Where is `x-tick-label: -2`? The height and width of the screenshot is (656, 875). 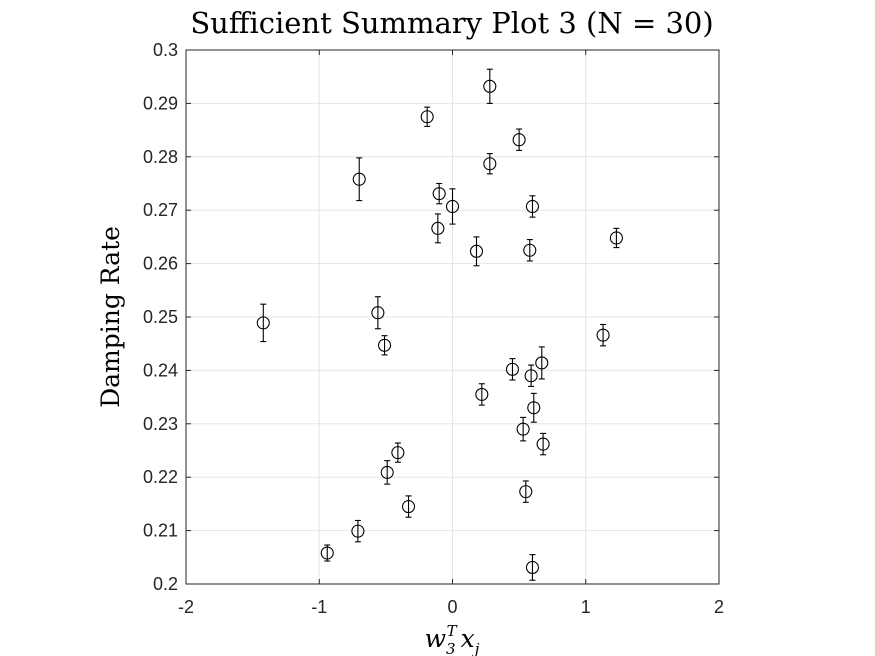
x-tick-label: -2 is located at coordinates (186, 607).